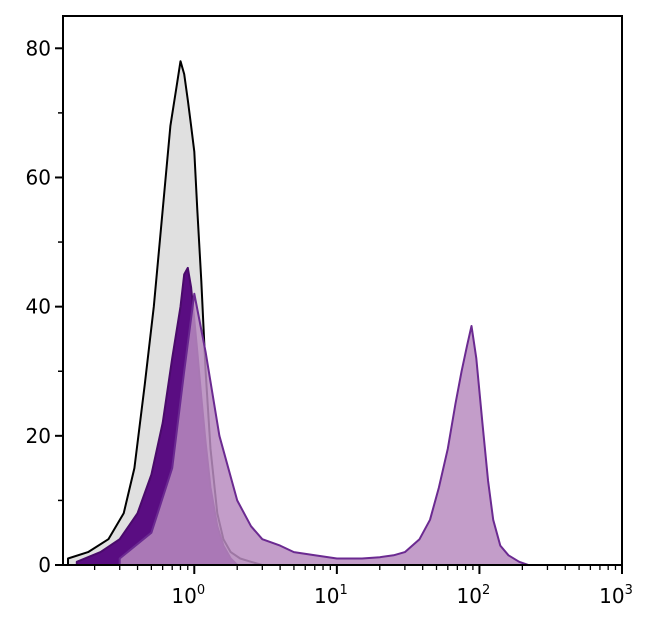 This screenshot has height=630, width=650. I want to click on x-tick-label-10: 10¹, so click(331, 595).